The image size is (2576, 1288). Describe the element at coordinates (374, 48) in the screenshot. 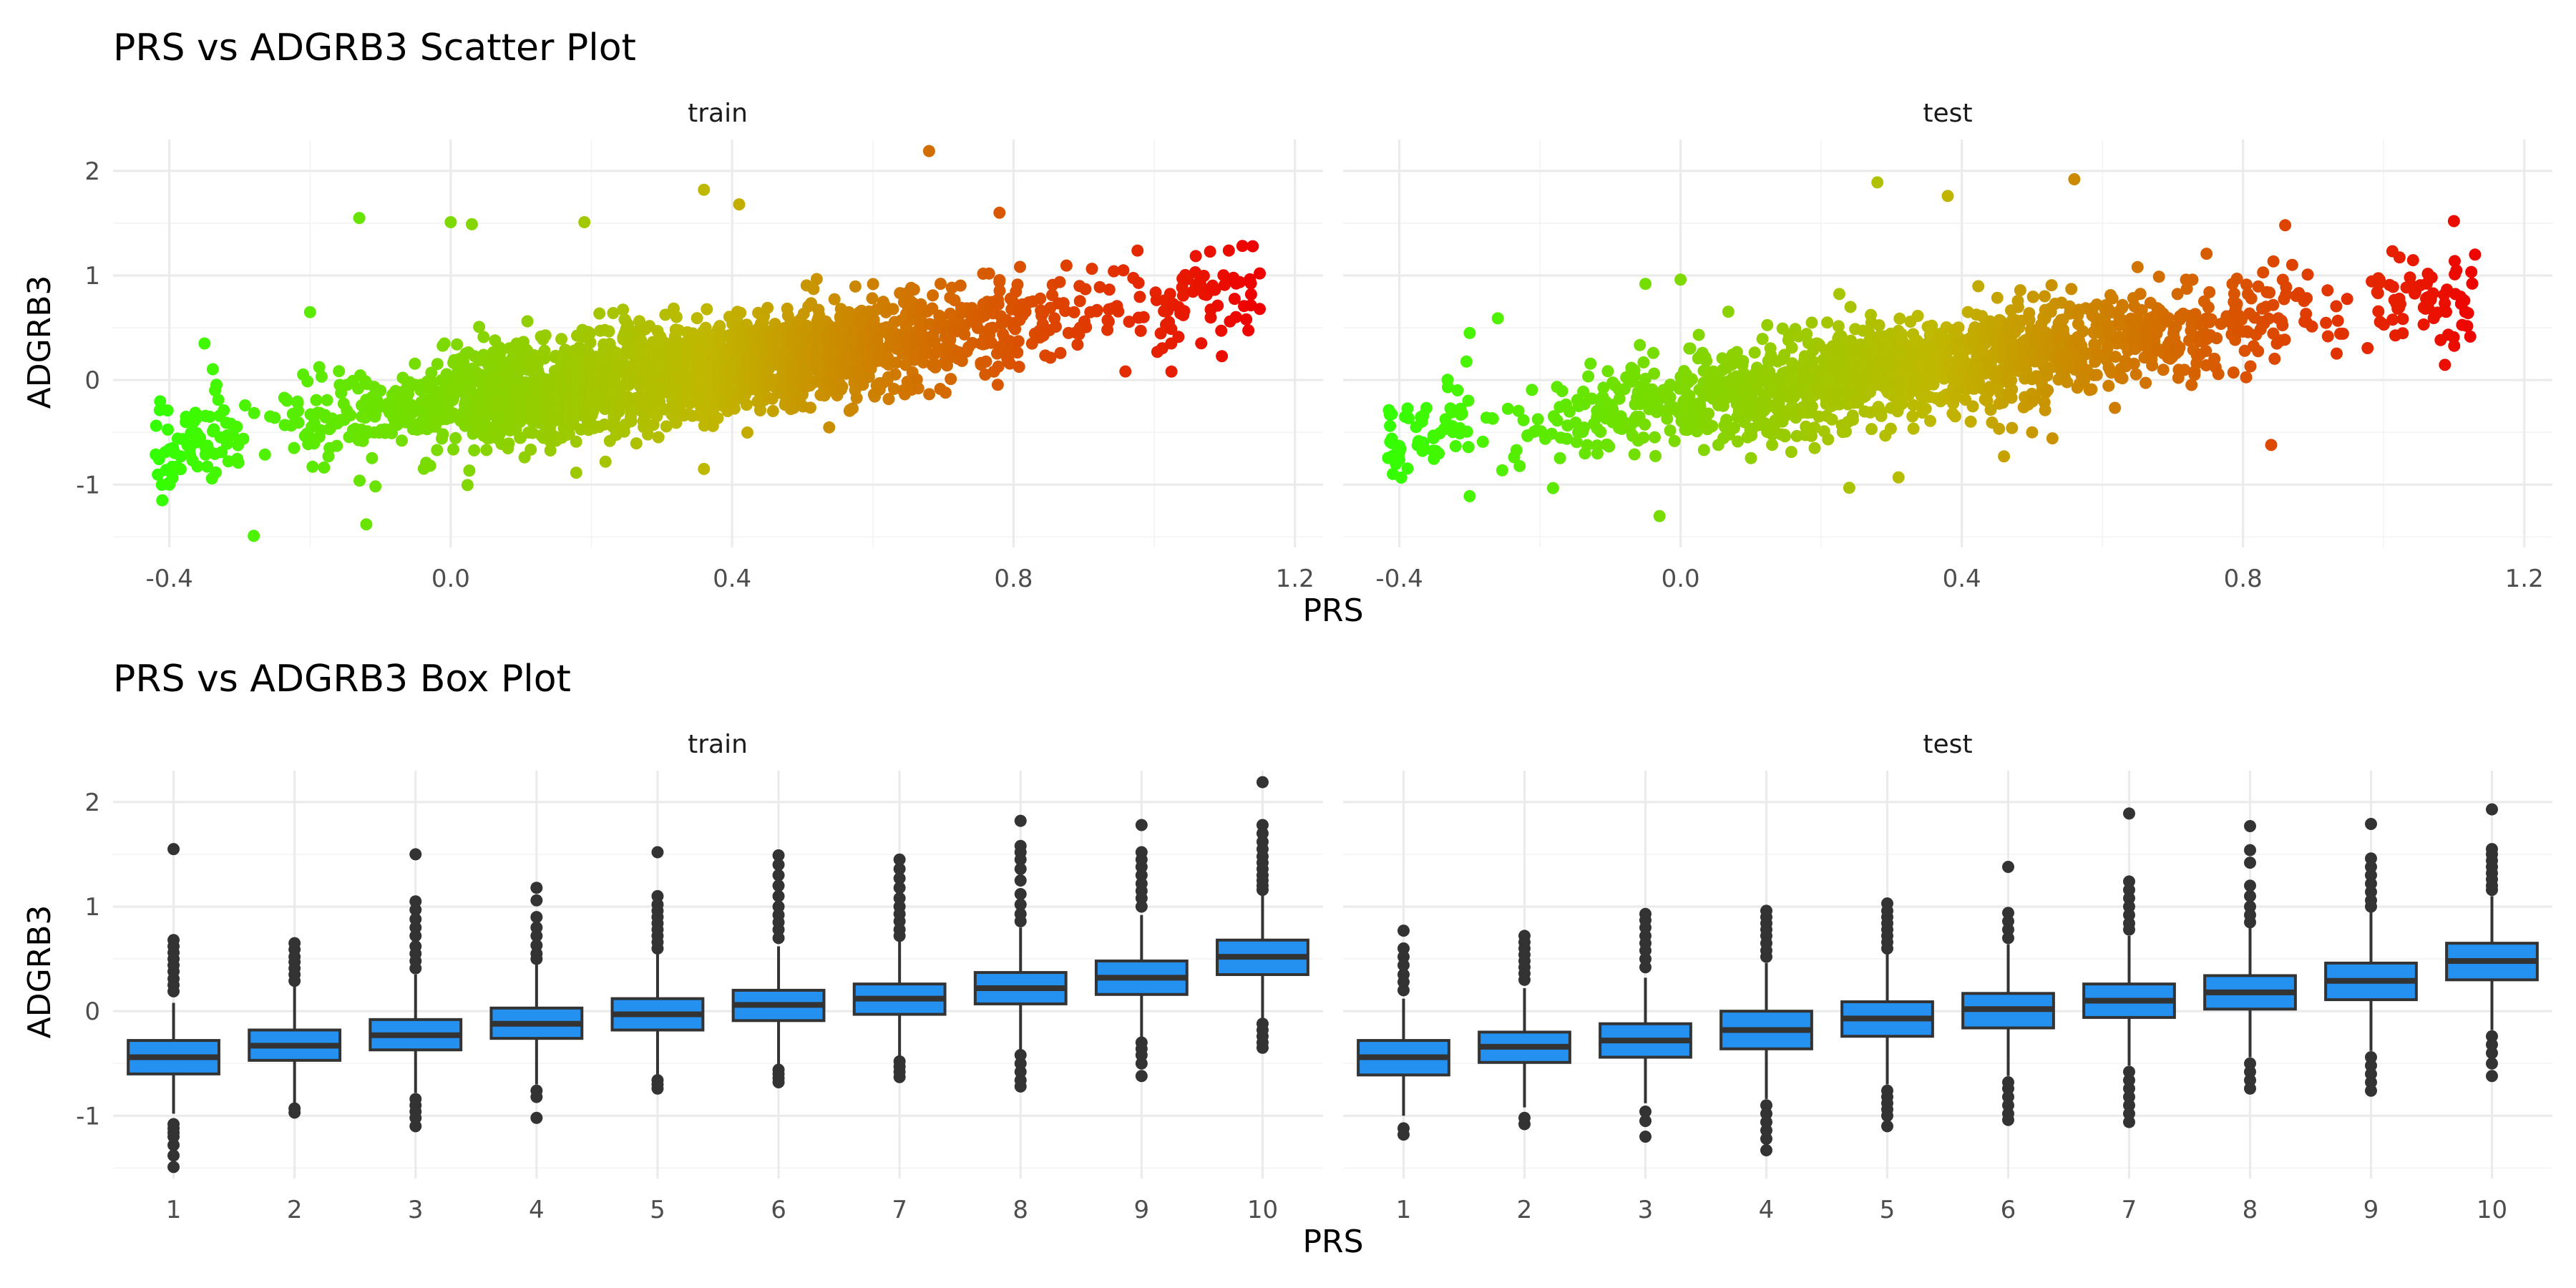

I see `scatter-plot-title: PRS vs ADGRB3 Scatter Plot` at that location.